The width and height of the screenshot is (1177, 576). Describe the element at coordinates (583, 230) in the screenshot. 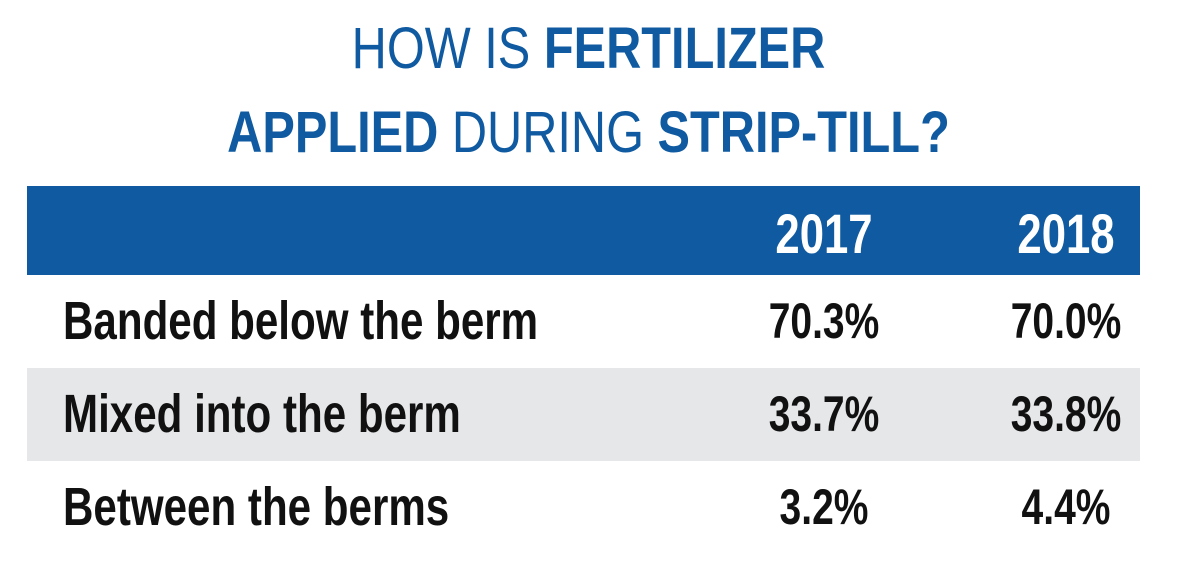

I see `table-header-row: 2017 2018` at that location.